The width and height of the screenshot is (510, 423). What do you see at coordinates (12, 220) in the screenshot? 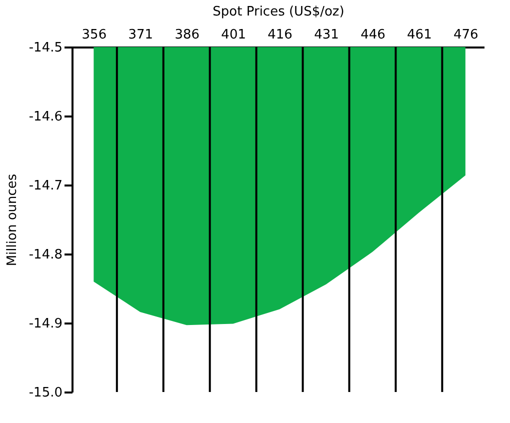
I see `y-axis-title: Million ounces` at bounding box center [12, 220].